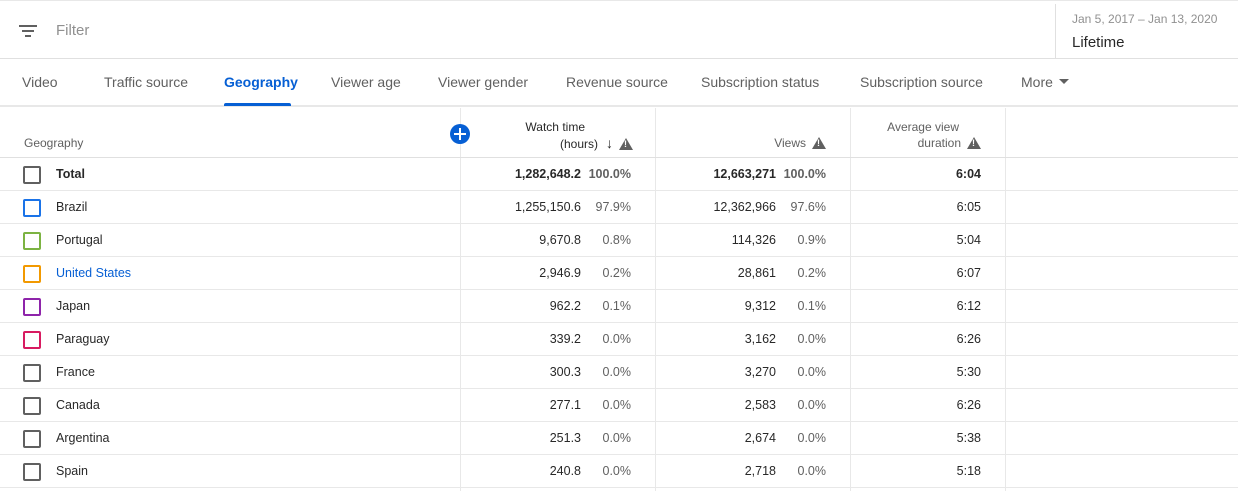  What do you see at coordinates (560, 273) in the screenshot?
I see `watch-time-value: 2,946.9` at bounding box center [560, 273].